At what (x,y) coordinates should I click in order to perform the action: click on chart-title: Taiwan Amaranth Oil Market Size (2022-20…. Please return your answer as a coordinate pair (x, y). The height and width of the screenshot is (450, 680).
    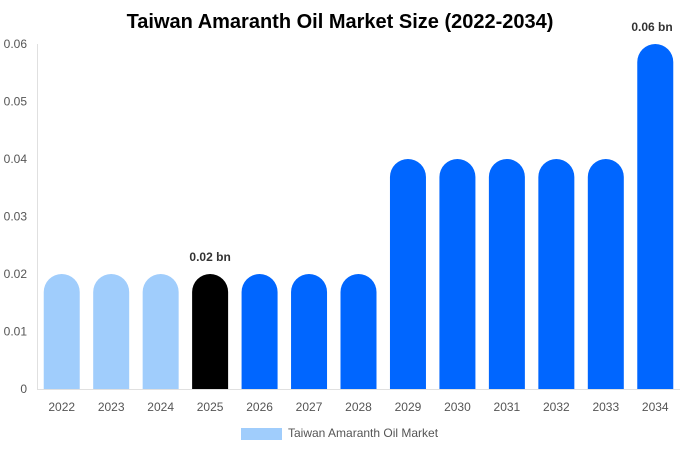
    Looking at the image, I should click on (340, 22).